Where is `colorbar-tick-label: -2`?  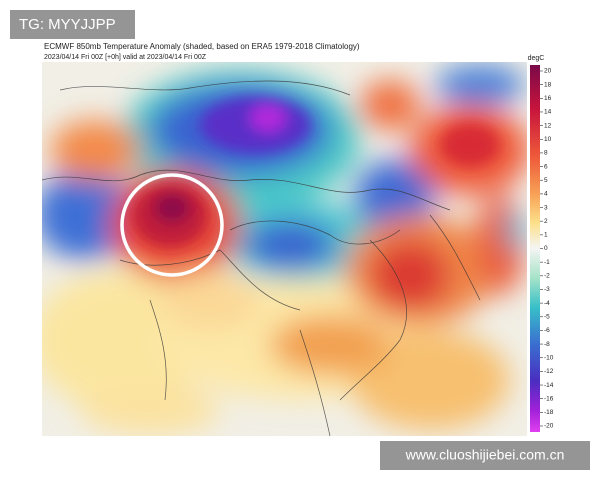 colorbar-tick-label: -2 is located at coordinates (547, 276).